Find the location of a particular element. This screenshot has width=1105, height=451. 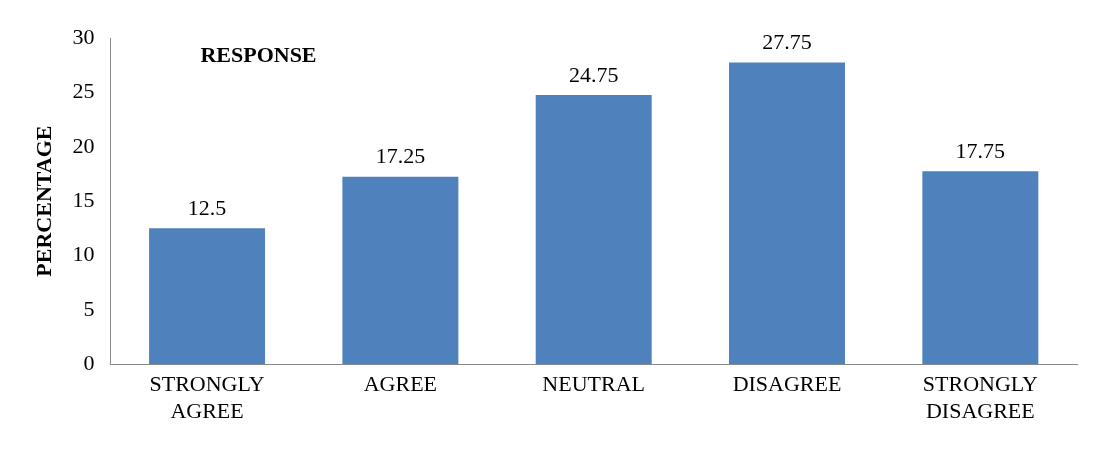

y-tick-label: 0 is located at coordinates (89, 362).